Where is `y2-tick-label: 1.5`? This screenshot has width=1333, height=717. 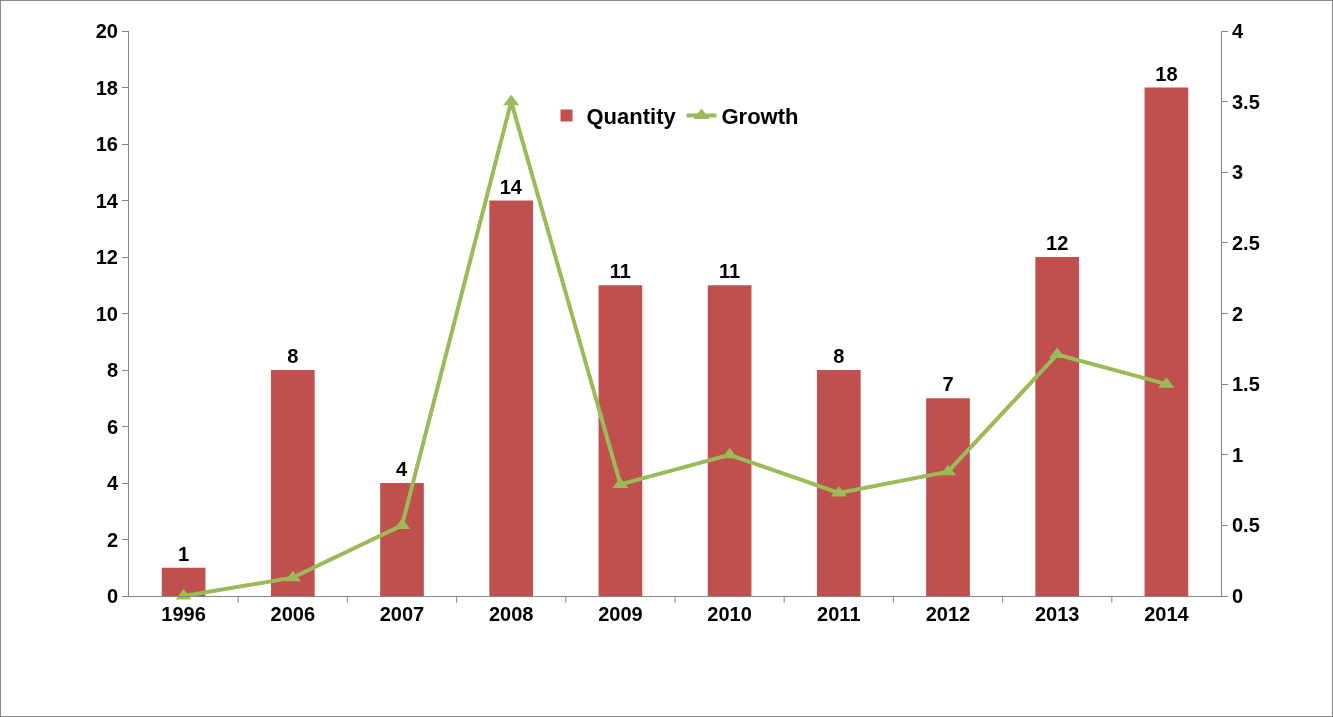
y2-tick-label: 1.5 is located at coordinates (1246, 384).